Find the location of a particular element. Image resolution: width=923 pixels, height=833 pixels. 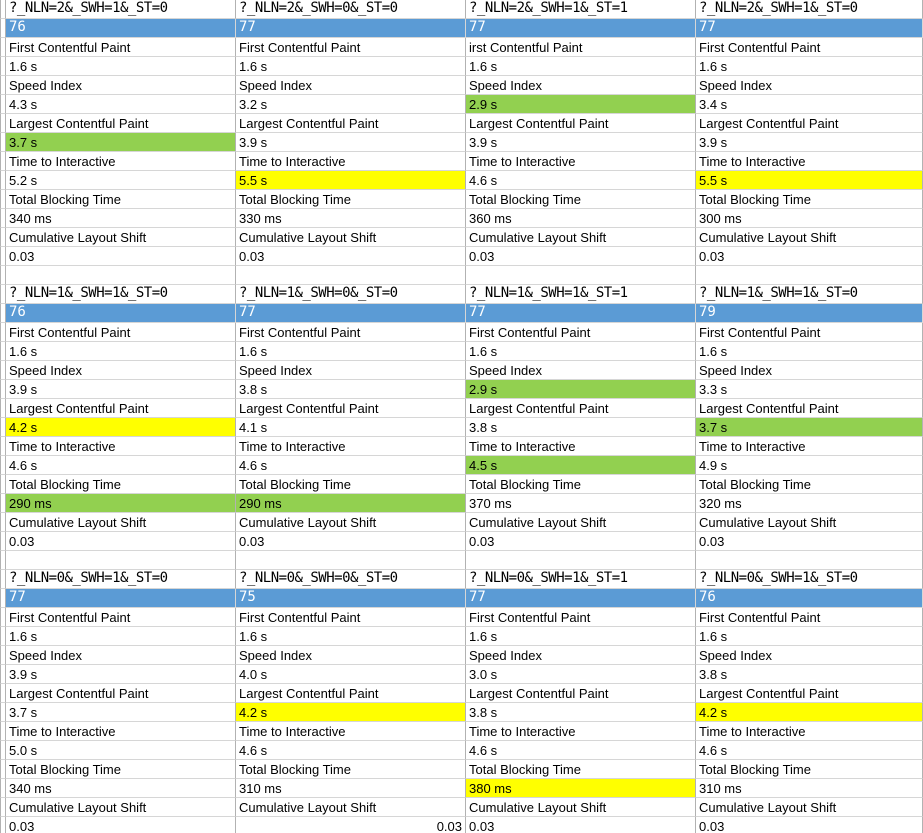

metric-value-cell: 3.4 s is located at coordinates (809, 104).